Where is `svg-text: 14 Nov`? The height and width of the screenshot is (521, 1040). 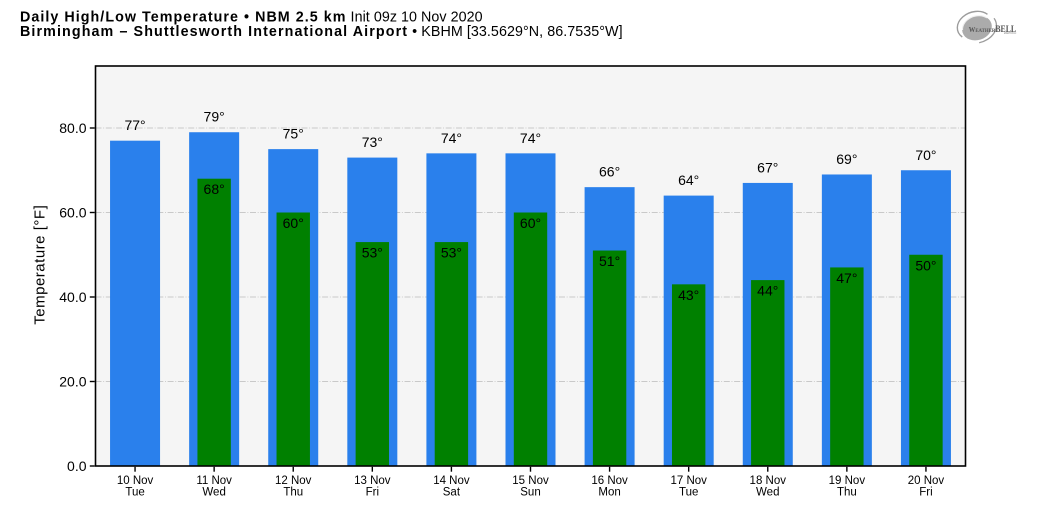 svg-text: 14 Nov is located at coordinates (451, 481).